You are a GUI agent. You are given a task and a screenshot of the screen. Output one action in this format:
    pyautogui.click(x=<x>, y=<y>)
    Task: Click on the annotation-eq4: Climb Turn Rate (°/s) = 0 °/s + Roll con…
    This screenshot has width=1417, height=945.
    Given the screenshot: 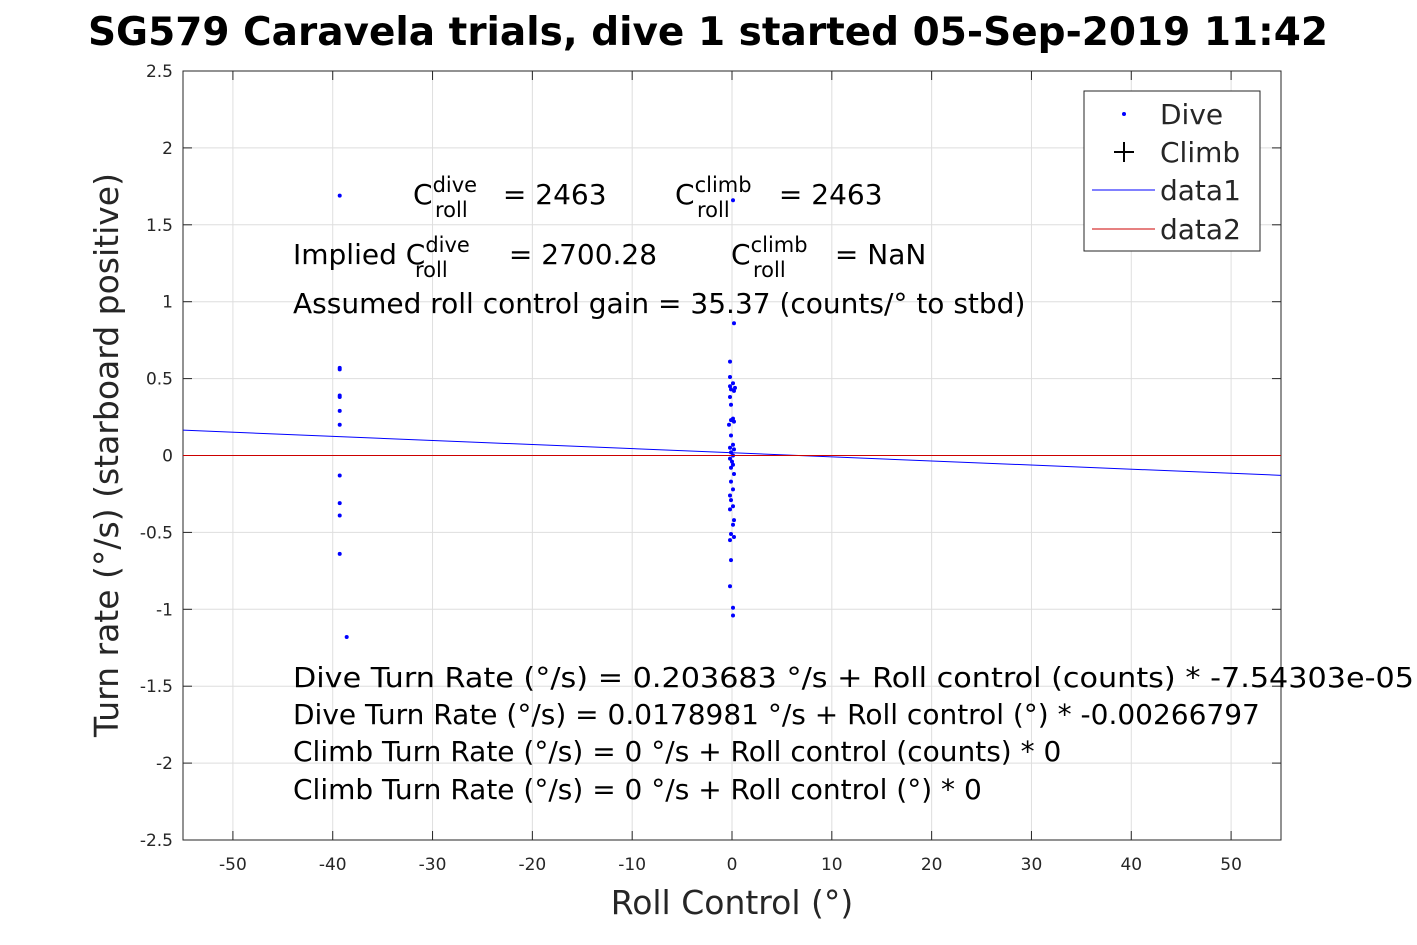 What is the action you would take?
    pyautogui.click(x=637, y=789)
    